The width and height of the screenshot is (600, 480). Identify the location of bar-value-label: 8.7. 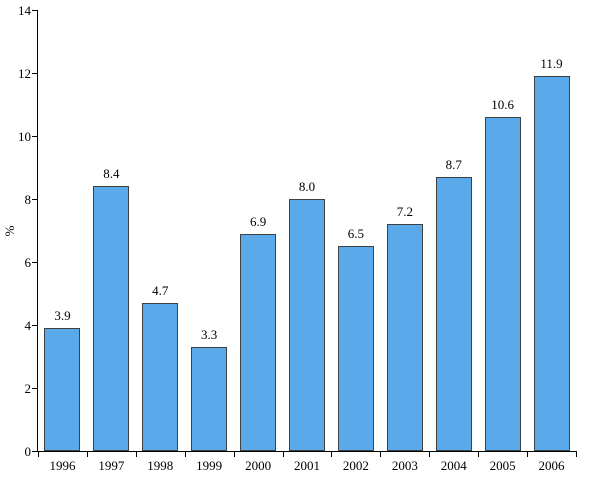
(453, 164).